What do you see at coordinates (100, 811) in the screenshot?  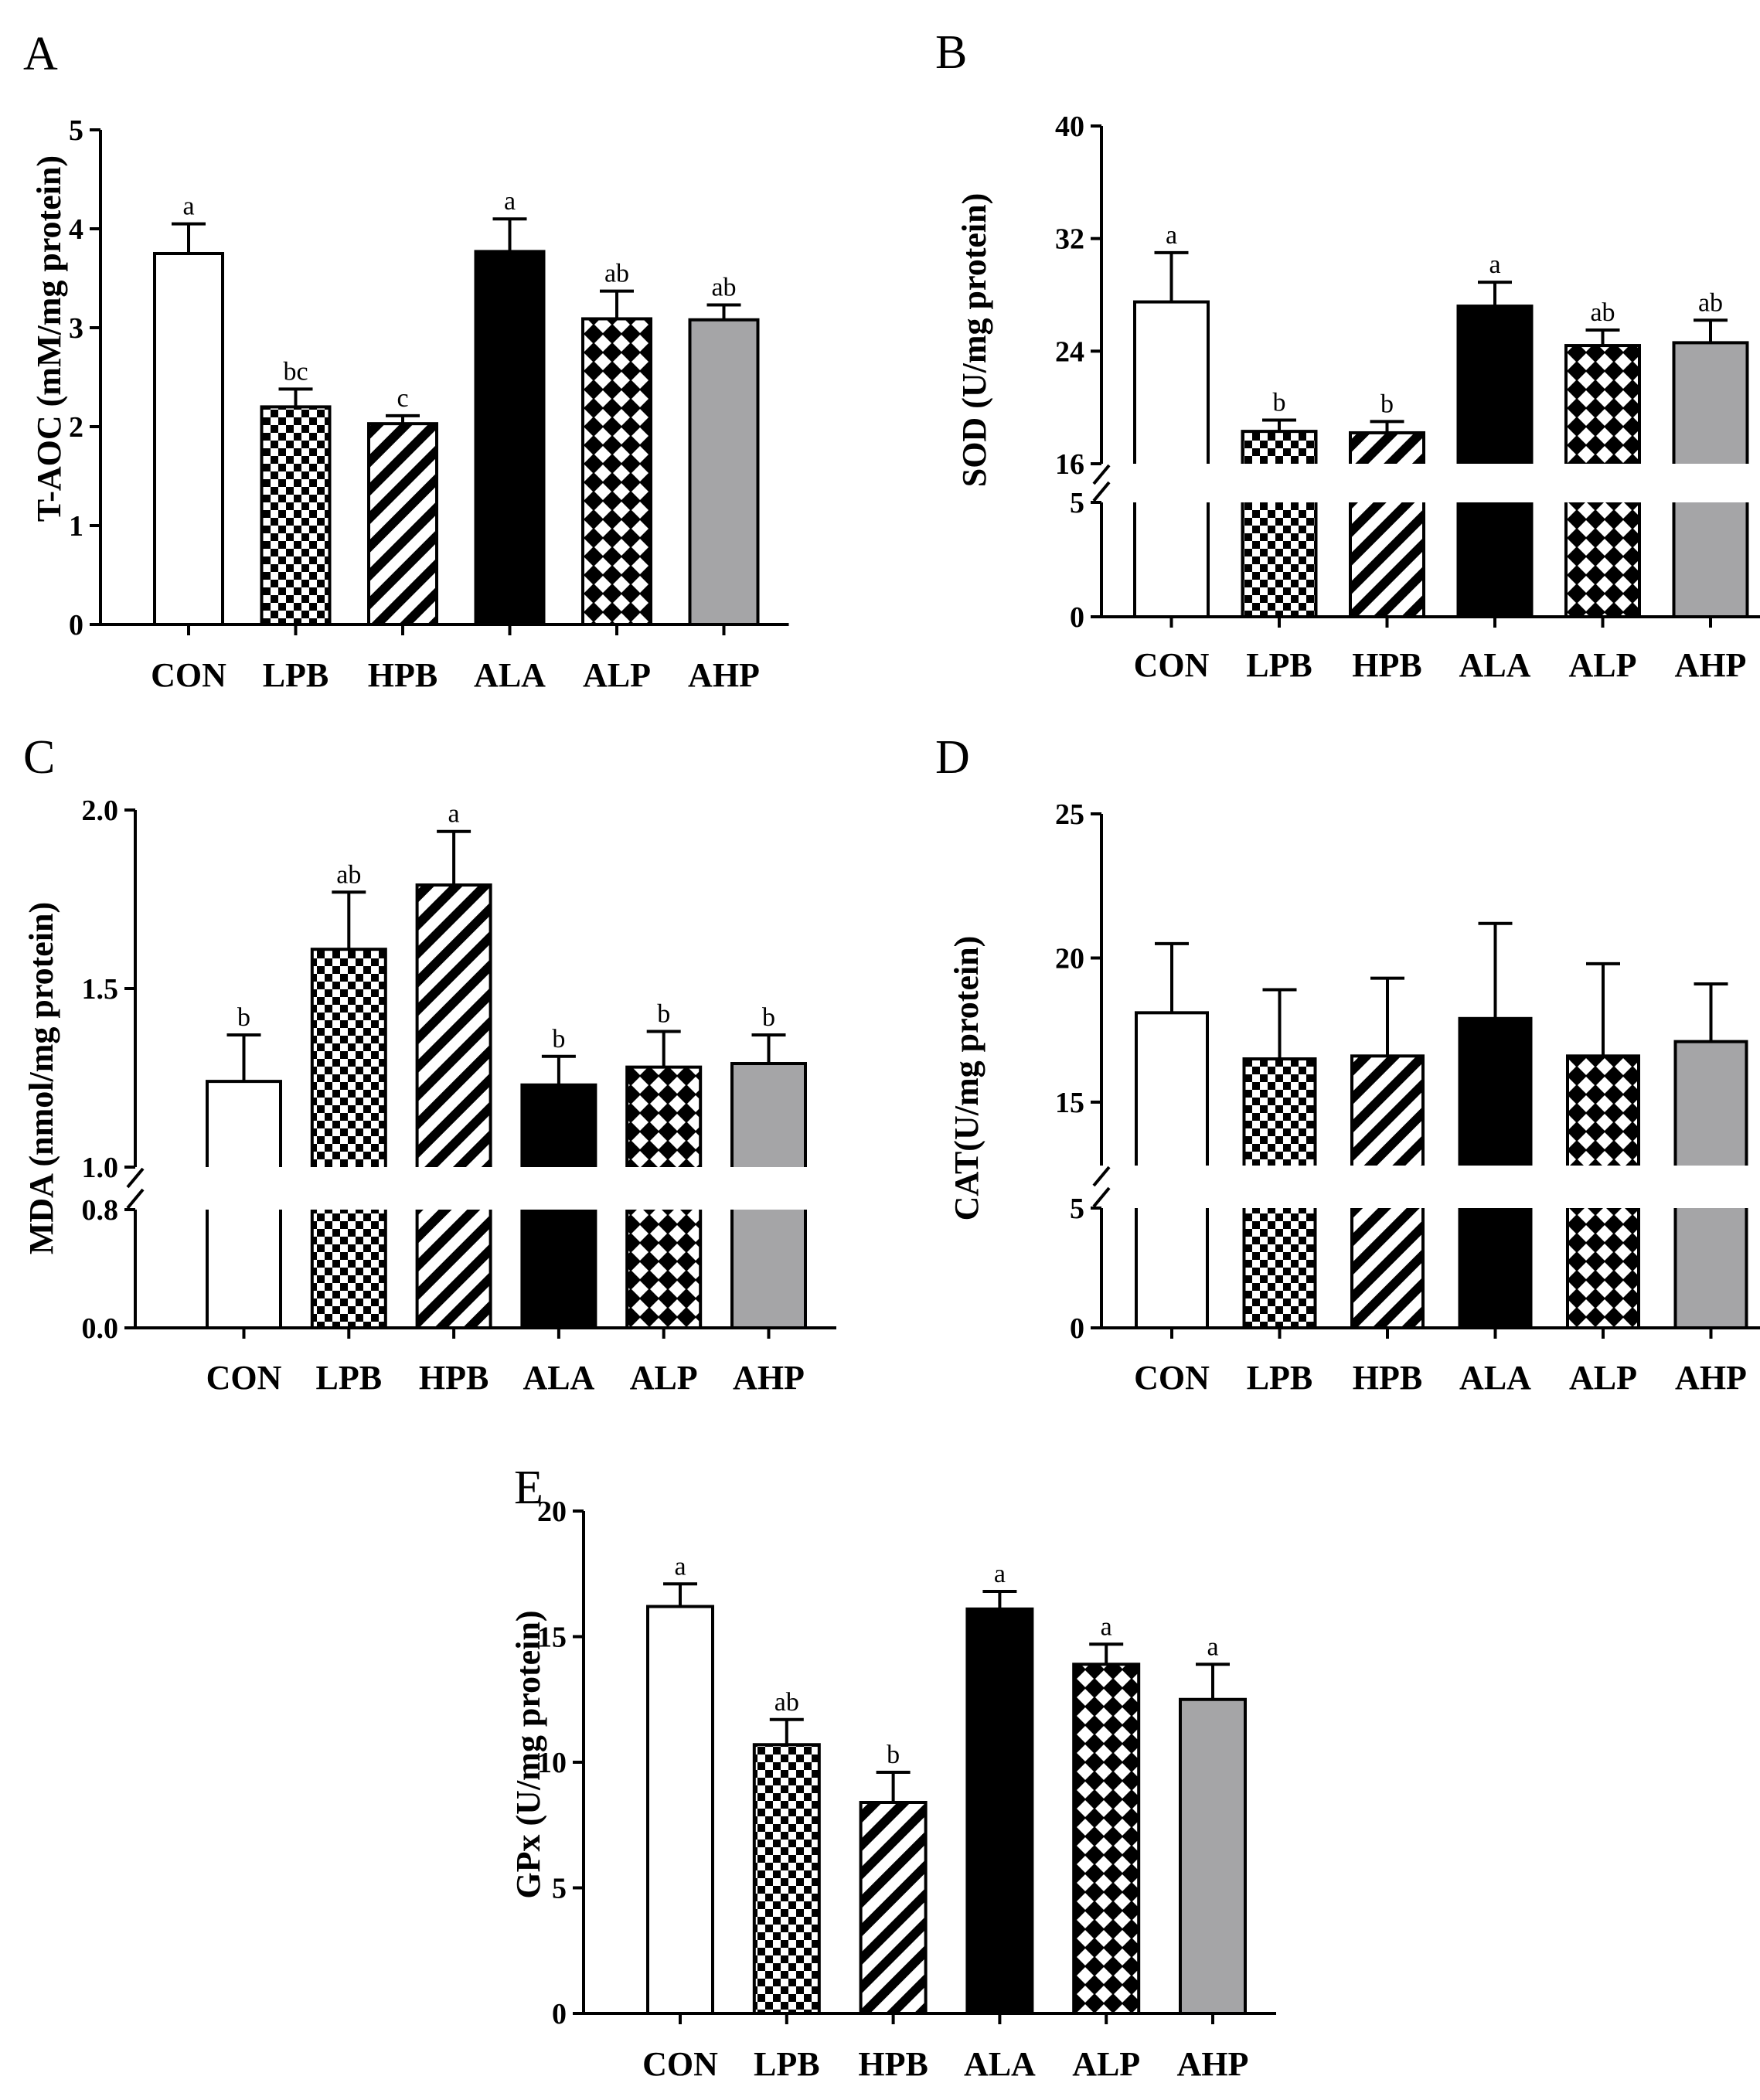 I see `y-tick-label: 2.0` at bounding box center [100, 811].